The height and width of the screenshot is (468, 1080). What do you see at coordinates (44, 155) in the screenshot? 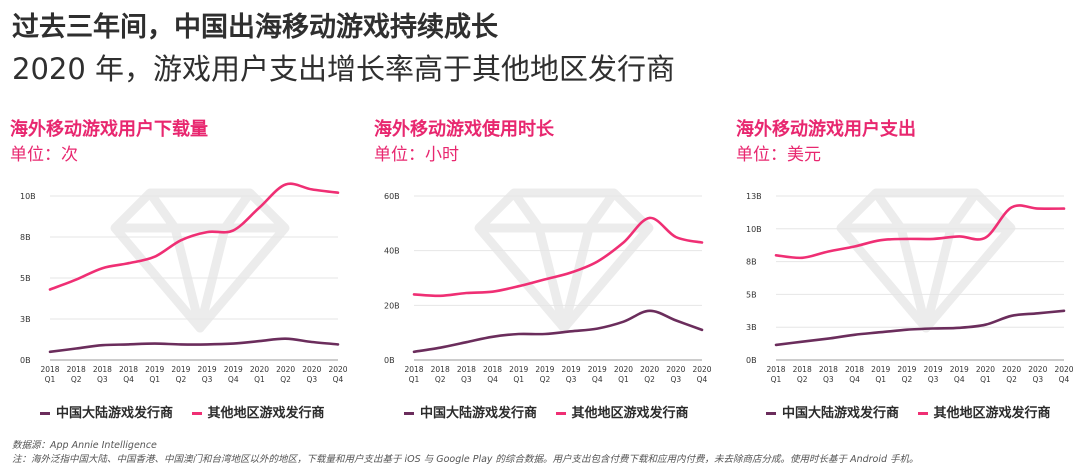
I see `chart-unit: 单位：次` at bounding box center [44, 155].